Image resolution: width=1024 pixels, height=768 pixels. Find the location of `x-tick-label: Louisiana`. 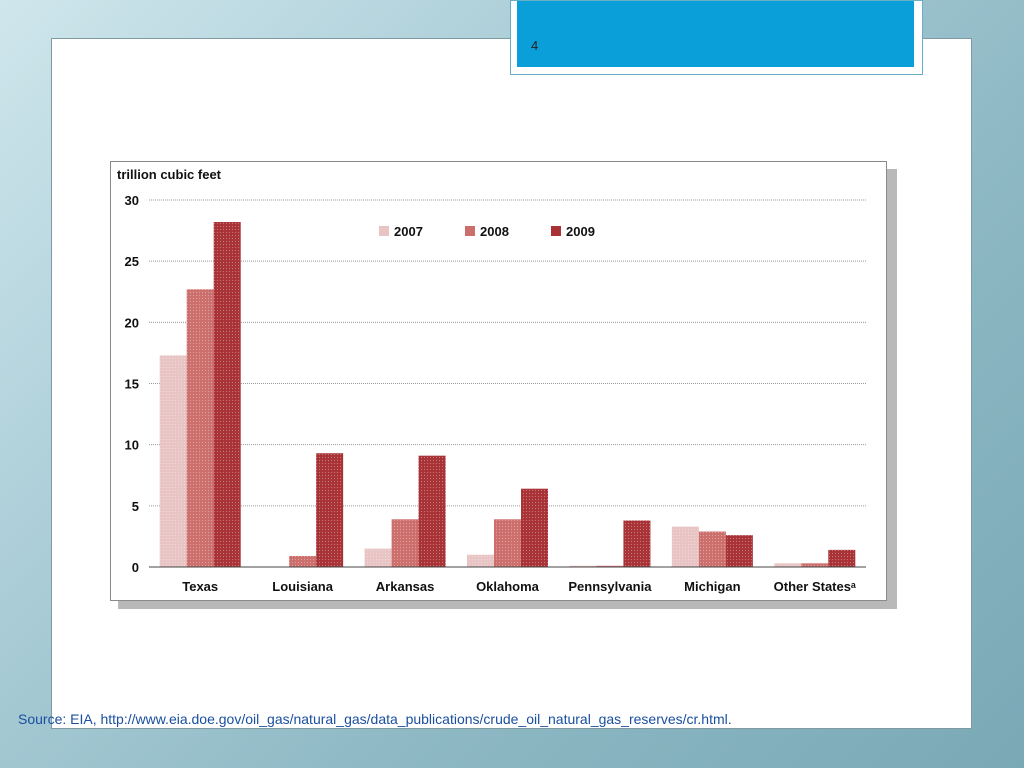

x-tick-label: Louisiana is located at coordinates (302, 586).